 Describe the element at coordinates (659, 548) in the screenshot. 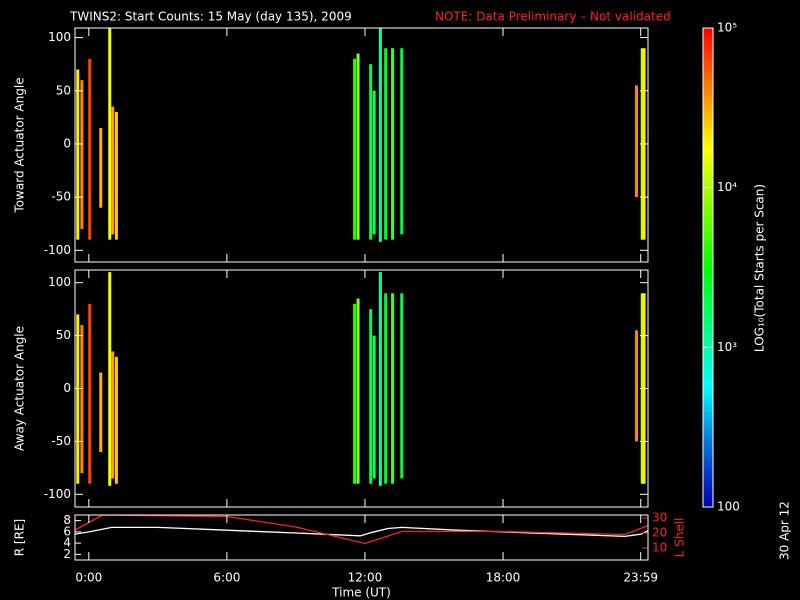

I see `y2-tick-label: 10` at that location.